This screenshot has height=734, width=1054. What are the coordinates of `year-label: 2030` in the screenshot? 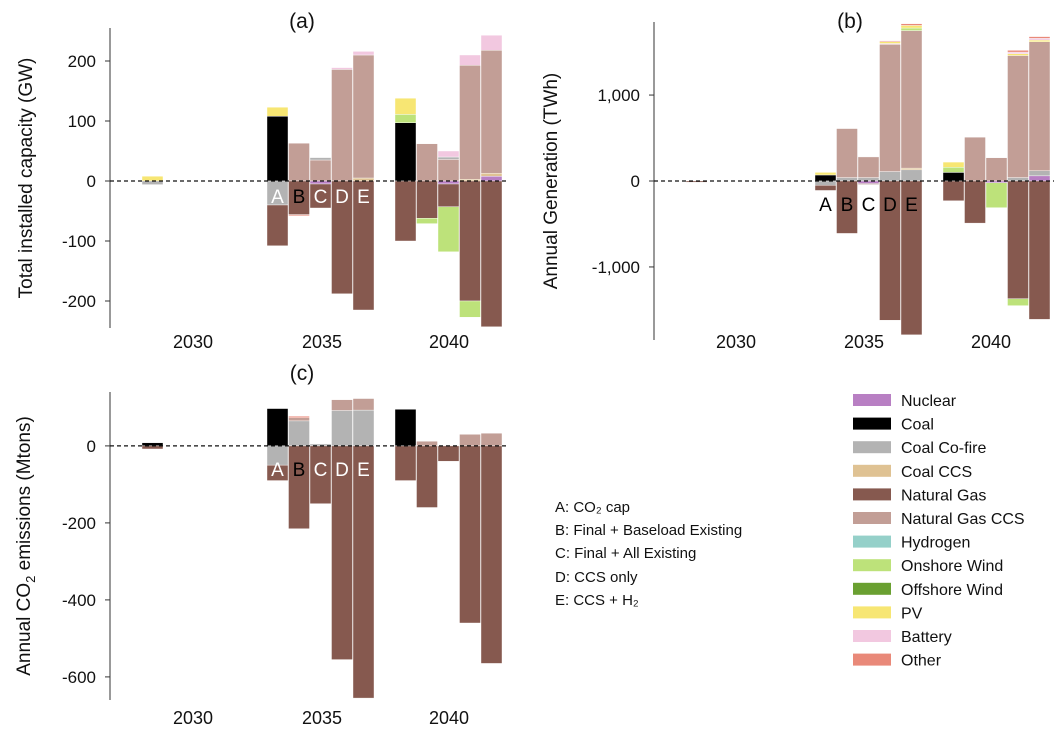 It's located at (193, 342).